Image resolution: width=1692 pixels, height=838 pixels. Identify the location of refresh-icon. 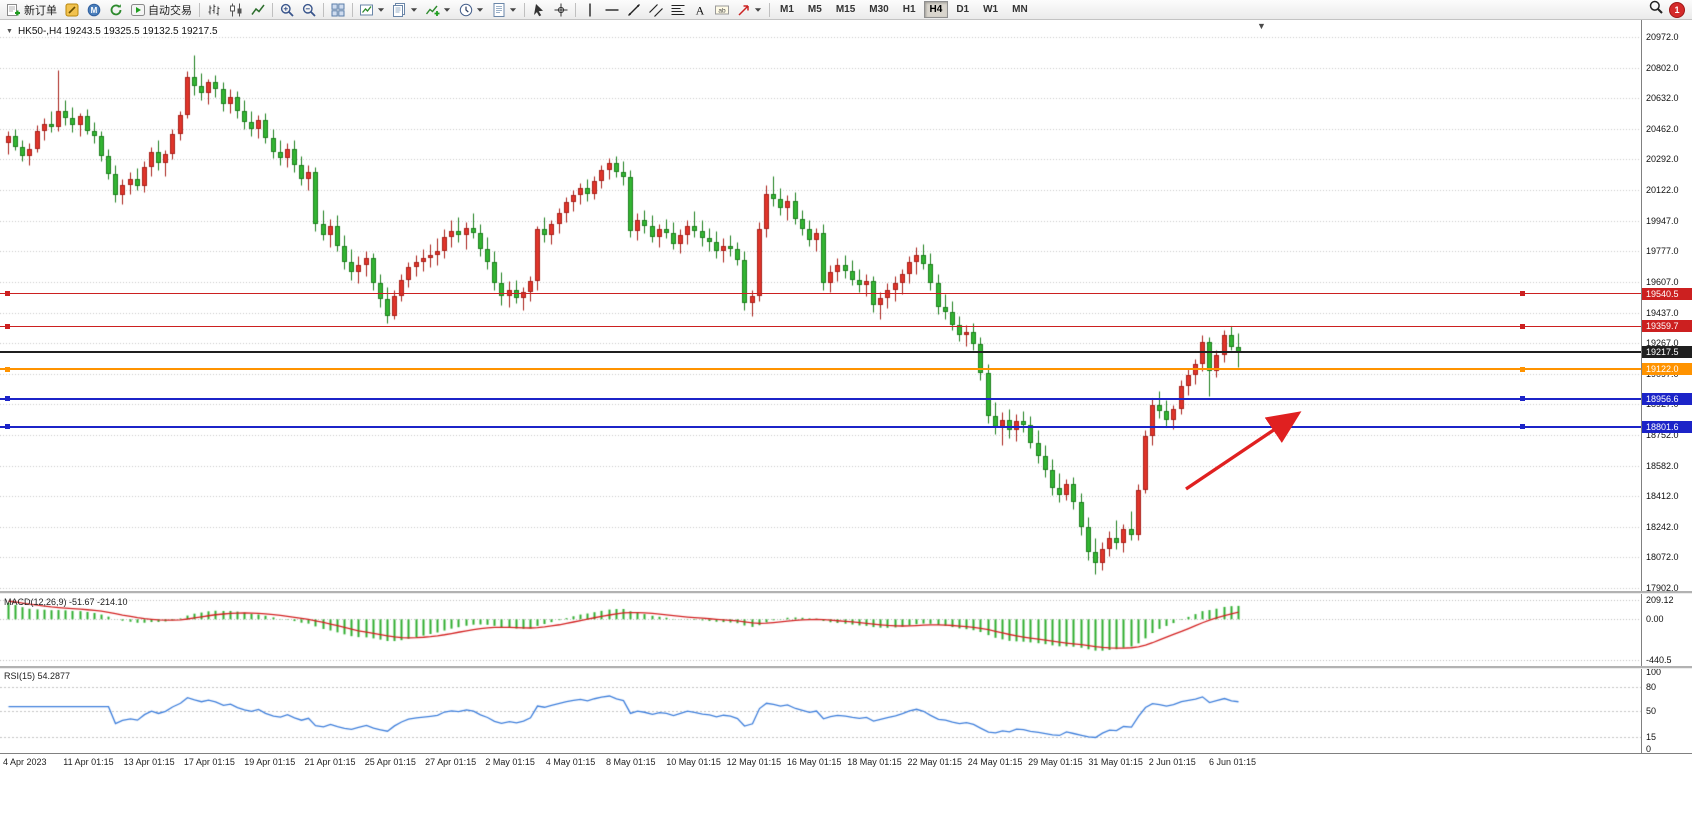
(116, 10).